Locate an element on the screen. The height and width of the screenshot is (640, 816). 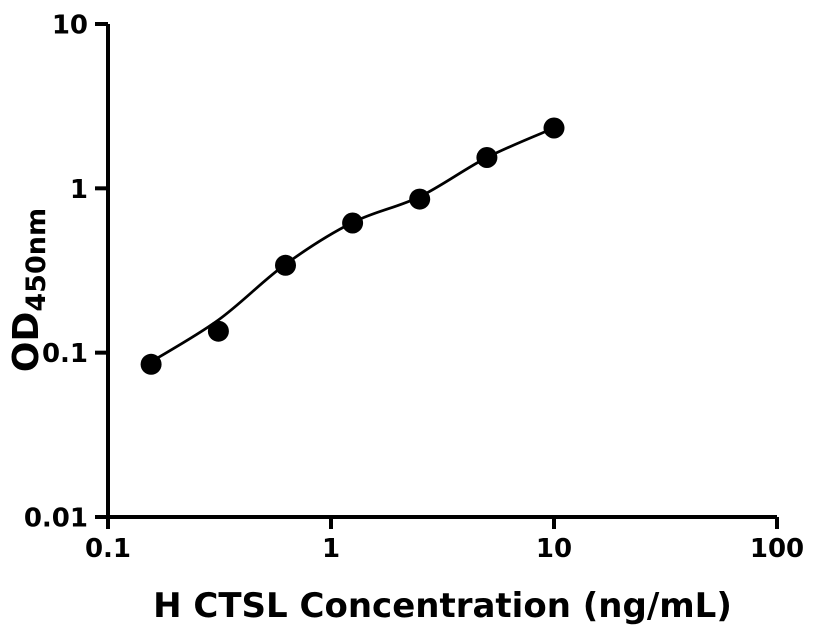
x-tick-label: 10 is located at coordinates (554, 549).